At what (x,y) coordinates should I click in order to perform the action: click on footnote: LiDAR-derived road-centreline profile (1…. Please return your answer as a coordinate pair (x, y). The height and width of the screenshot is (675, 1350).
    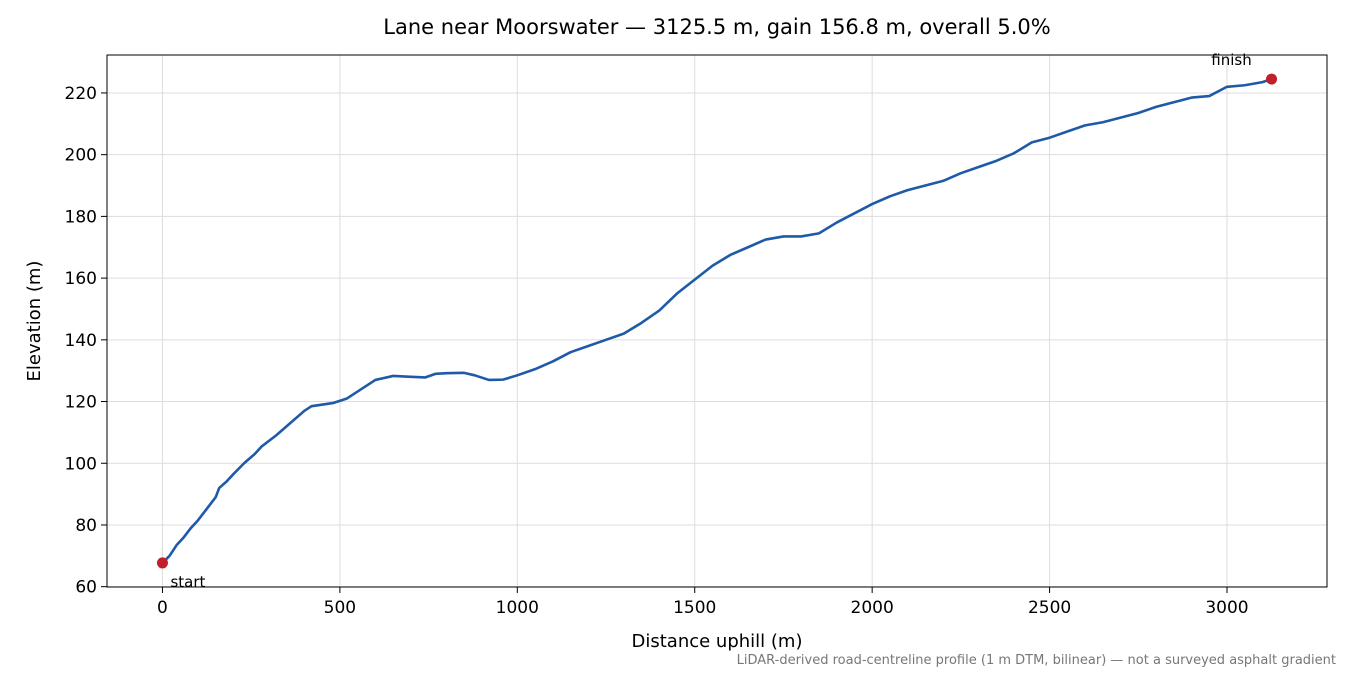
    Looking at the image, I should click on (1036, 660).